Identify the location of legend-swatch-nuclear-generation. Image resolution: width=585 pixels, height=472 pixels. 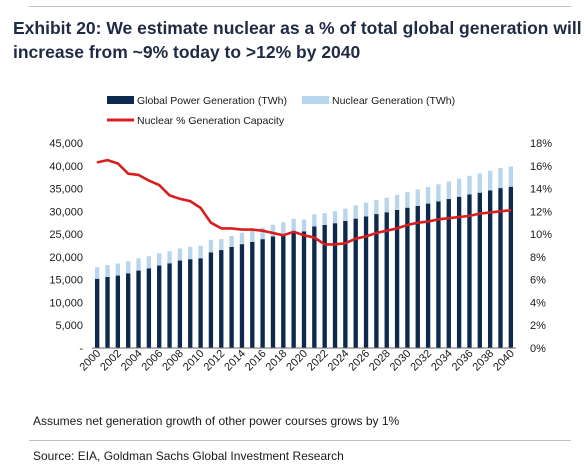
(315, 100).